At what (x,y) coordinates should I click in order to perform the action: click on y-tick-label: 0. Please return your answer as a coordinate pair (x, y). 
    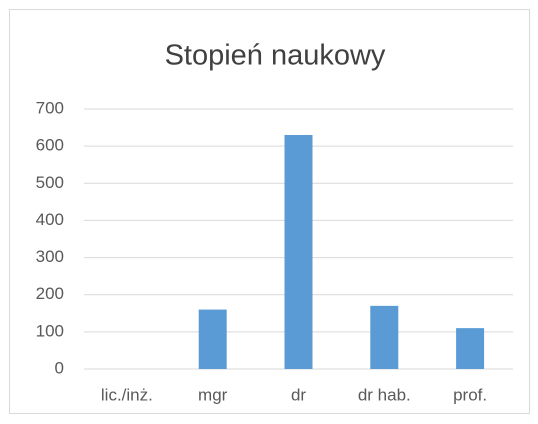
    Looking at the image, I should click on (59, 367).